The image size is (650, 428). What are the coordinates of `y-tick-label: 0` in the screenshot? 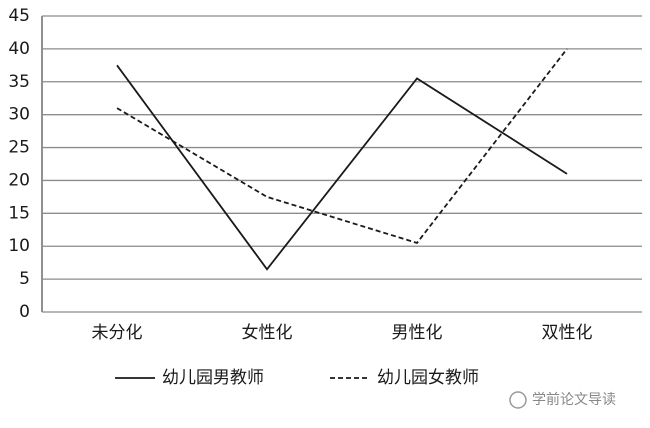 It's located at (24, 312).